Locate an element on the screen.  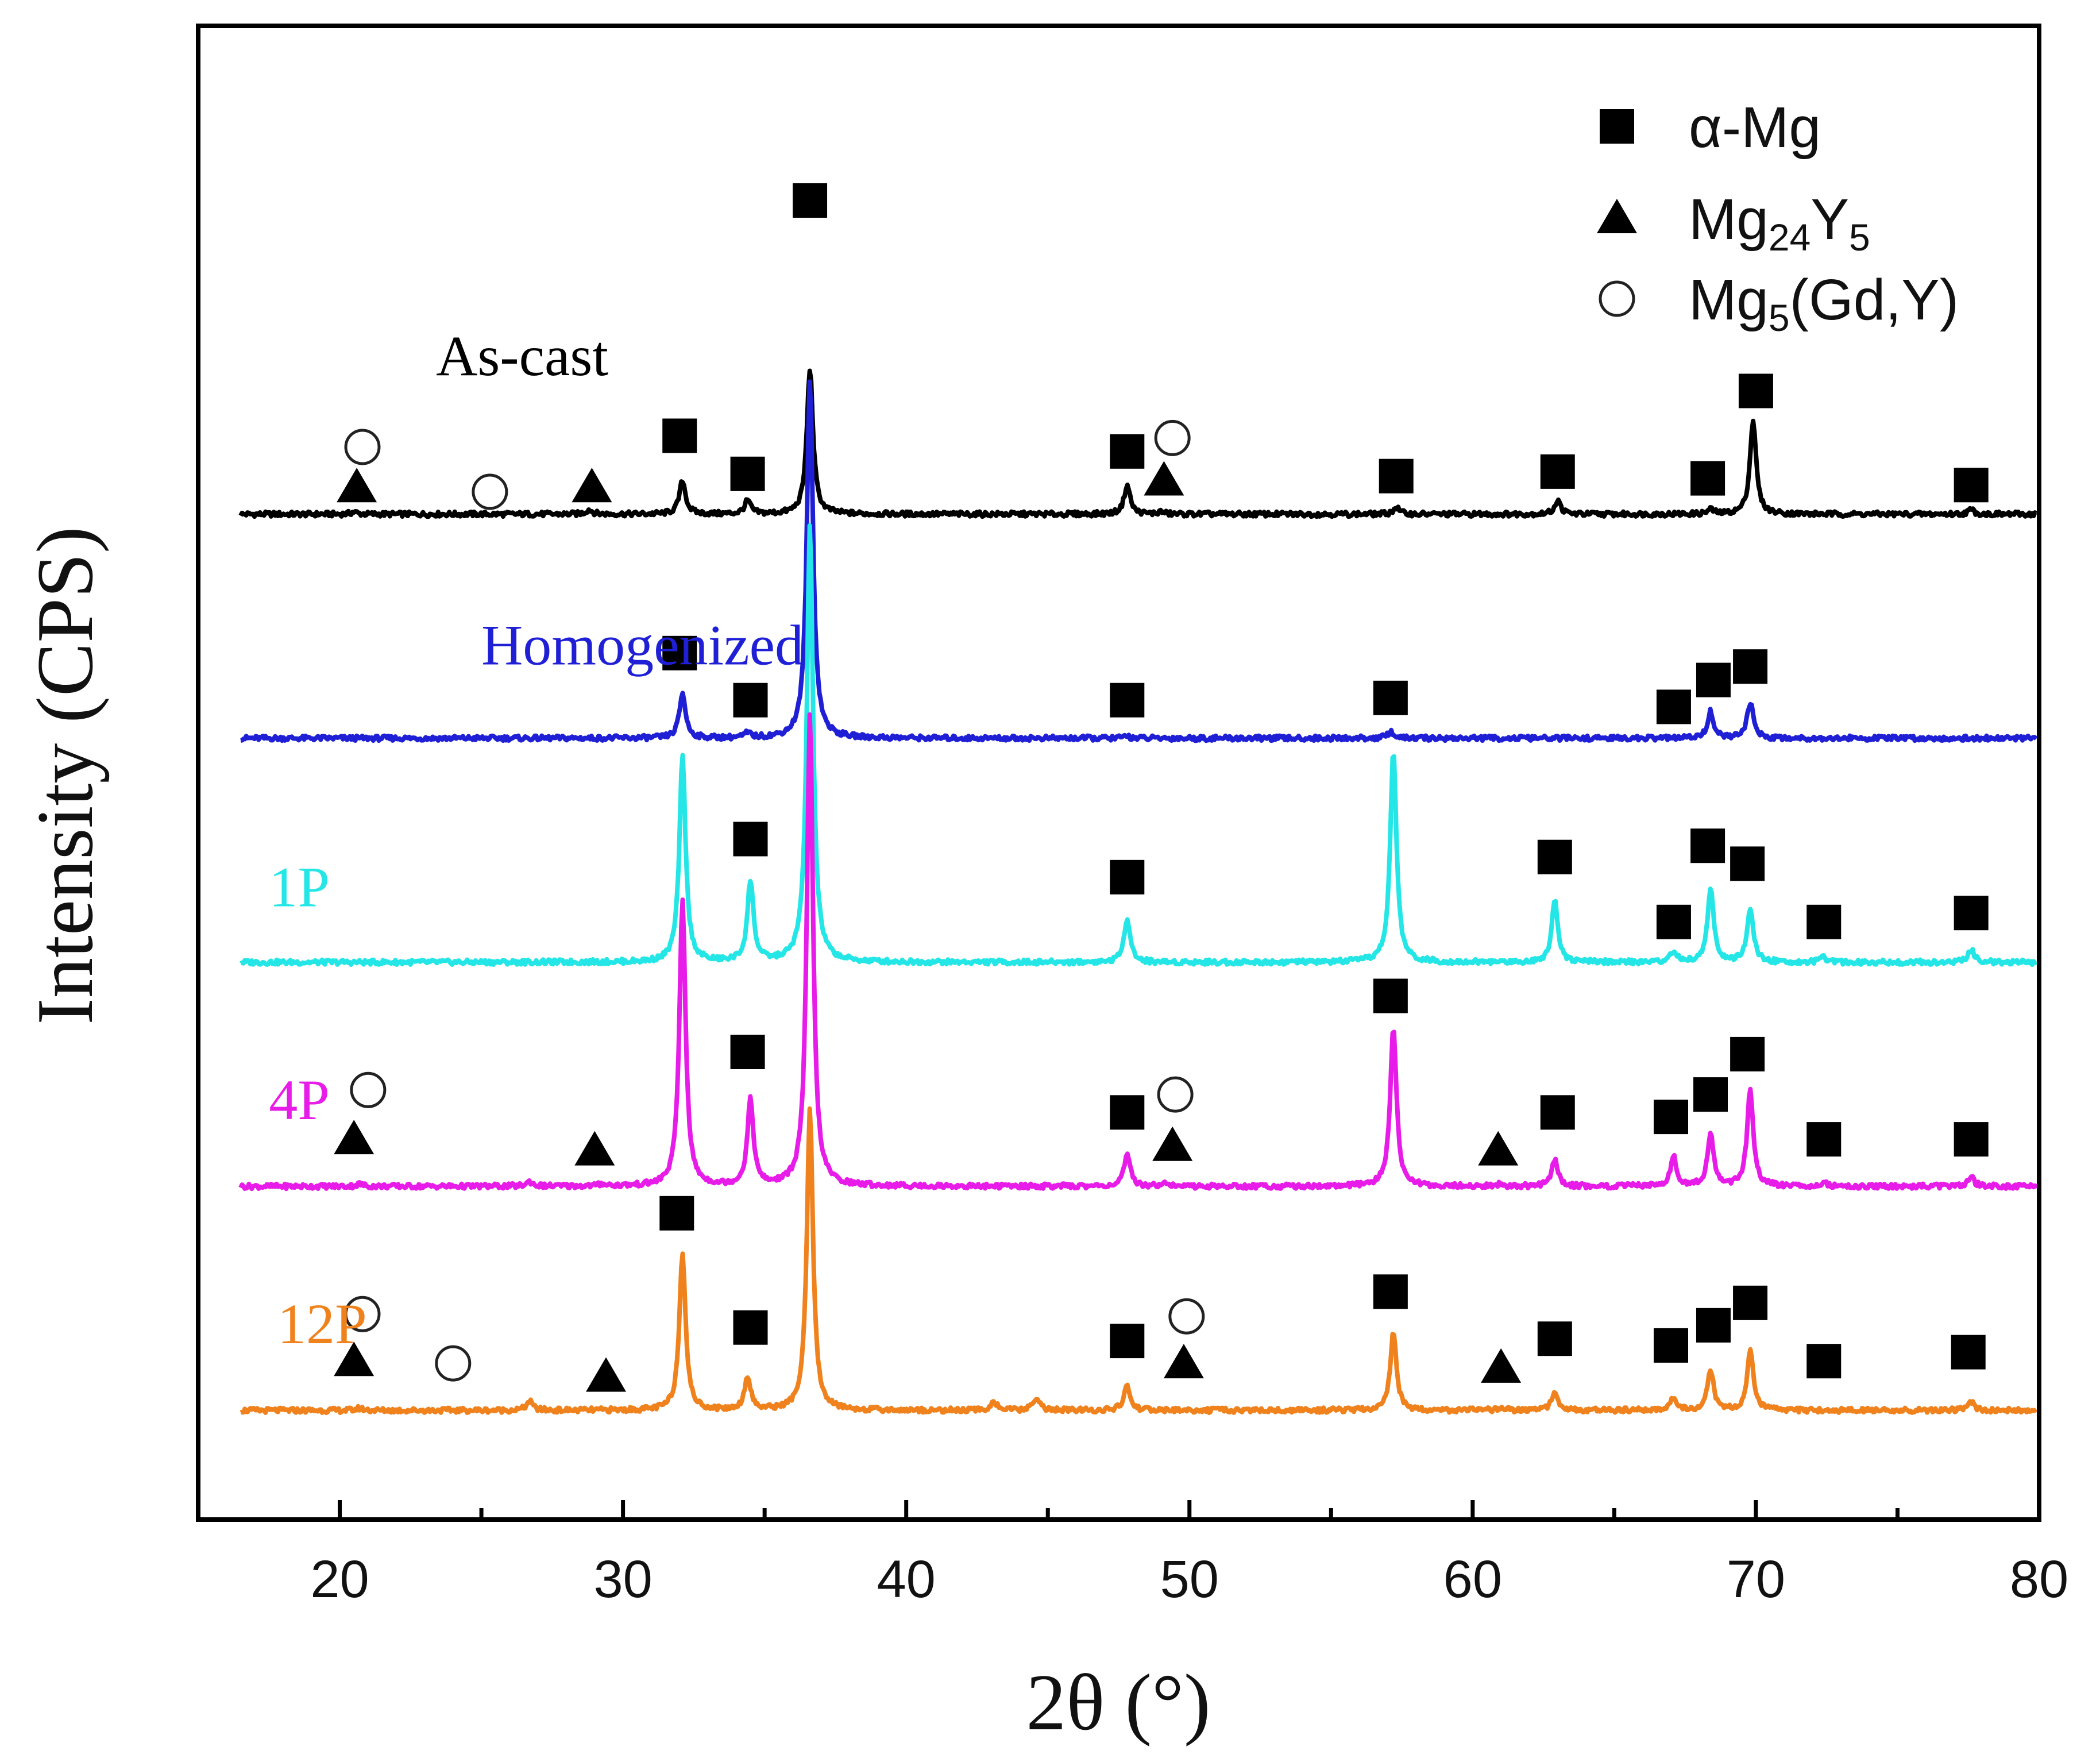
legend-subscript: 24 is located at coordinates (1790, 237).